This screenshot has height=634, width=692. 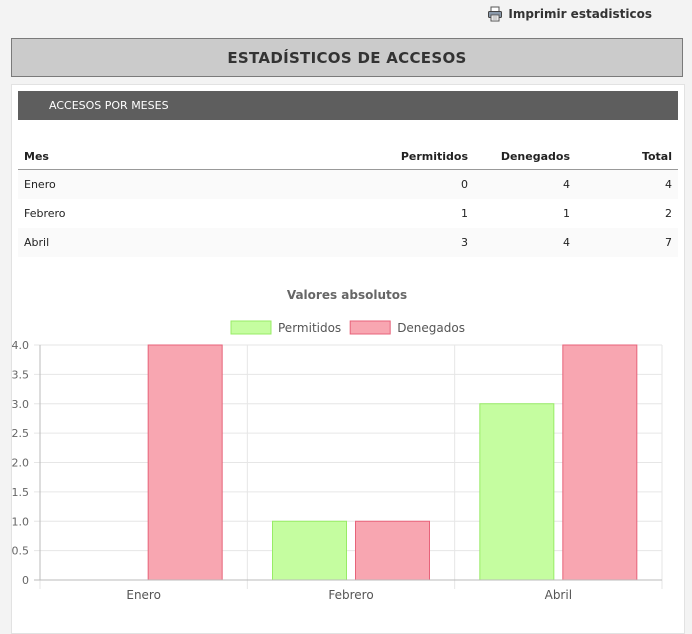 What do you see at coordinates (347, 295) in the screenshot?
I see `chart-title: Valores absolutos` at bounding box center [347, 295].